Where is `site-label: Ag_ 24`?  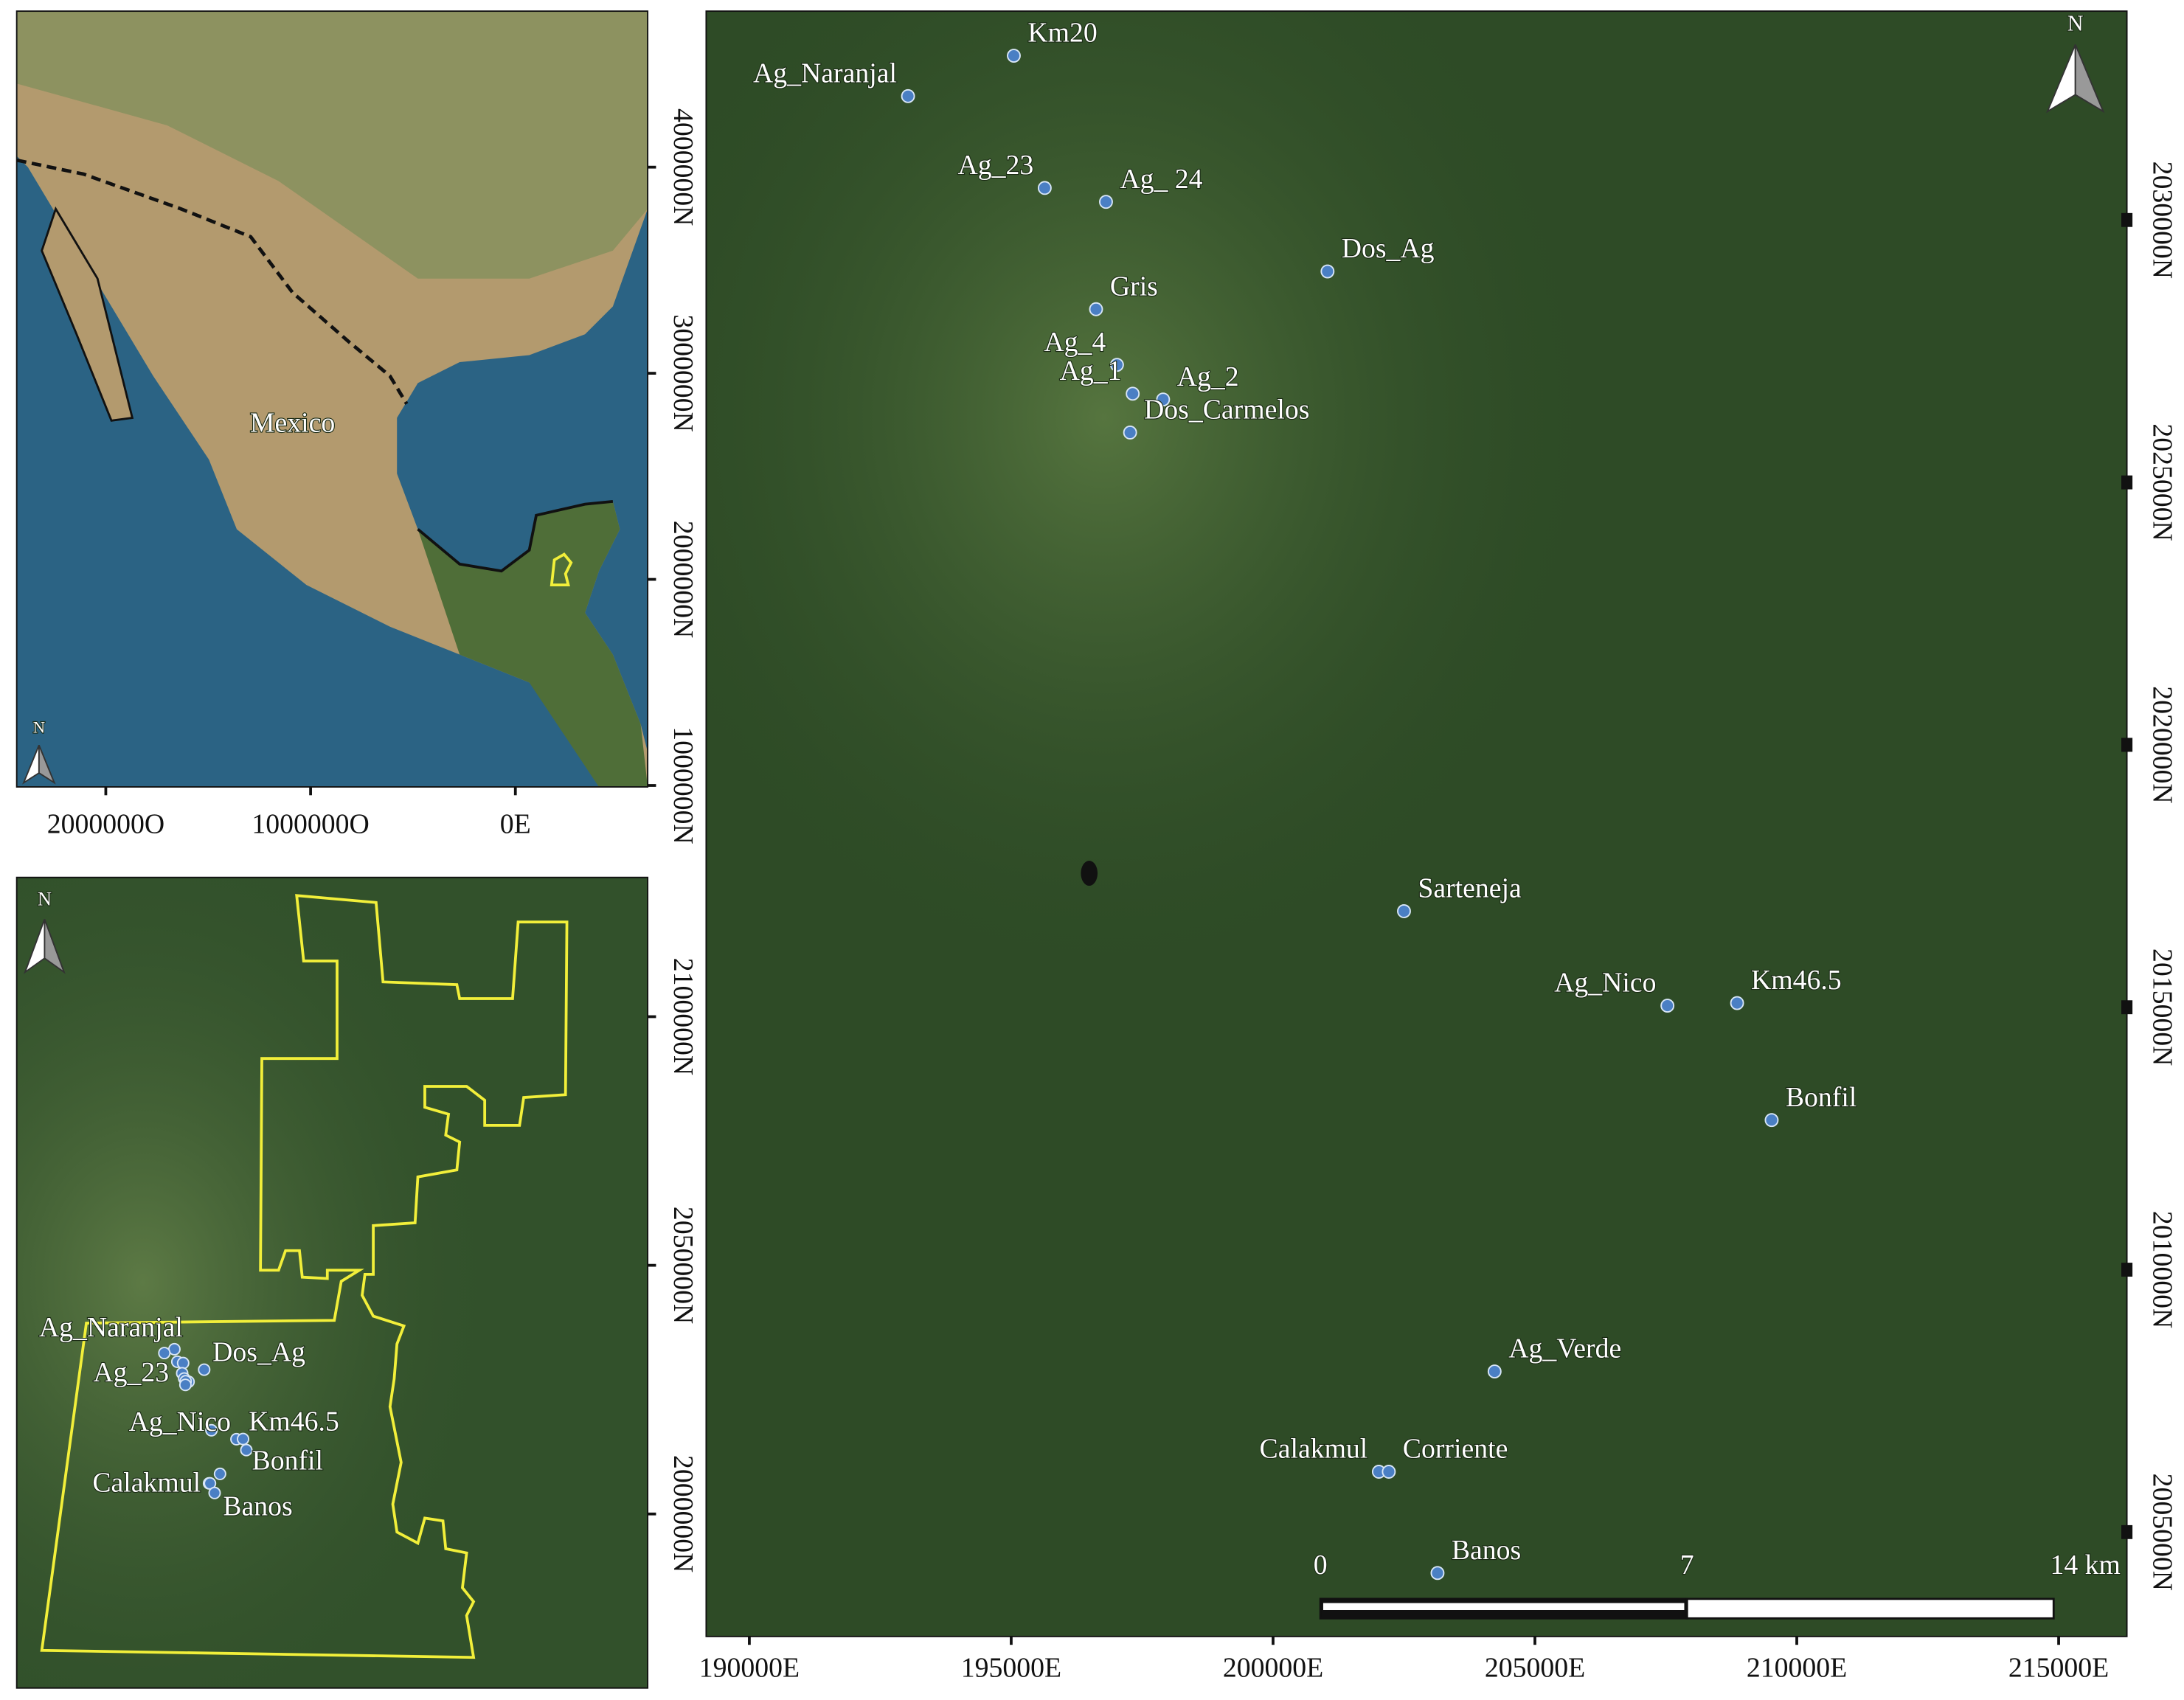
site-label: Ag_ 24 is located at coordinates (1161, 180).